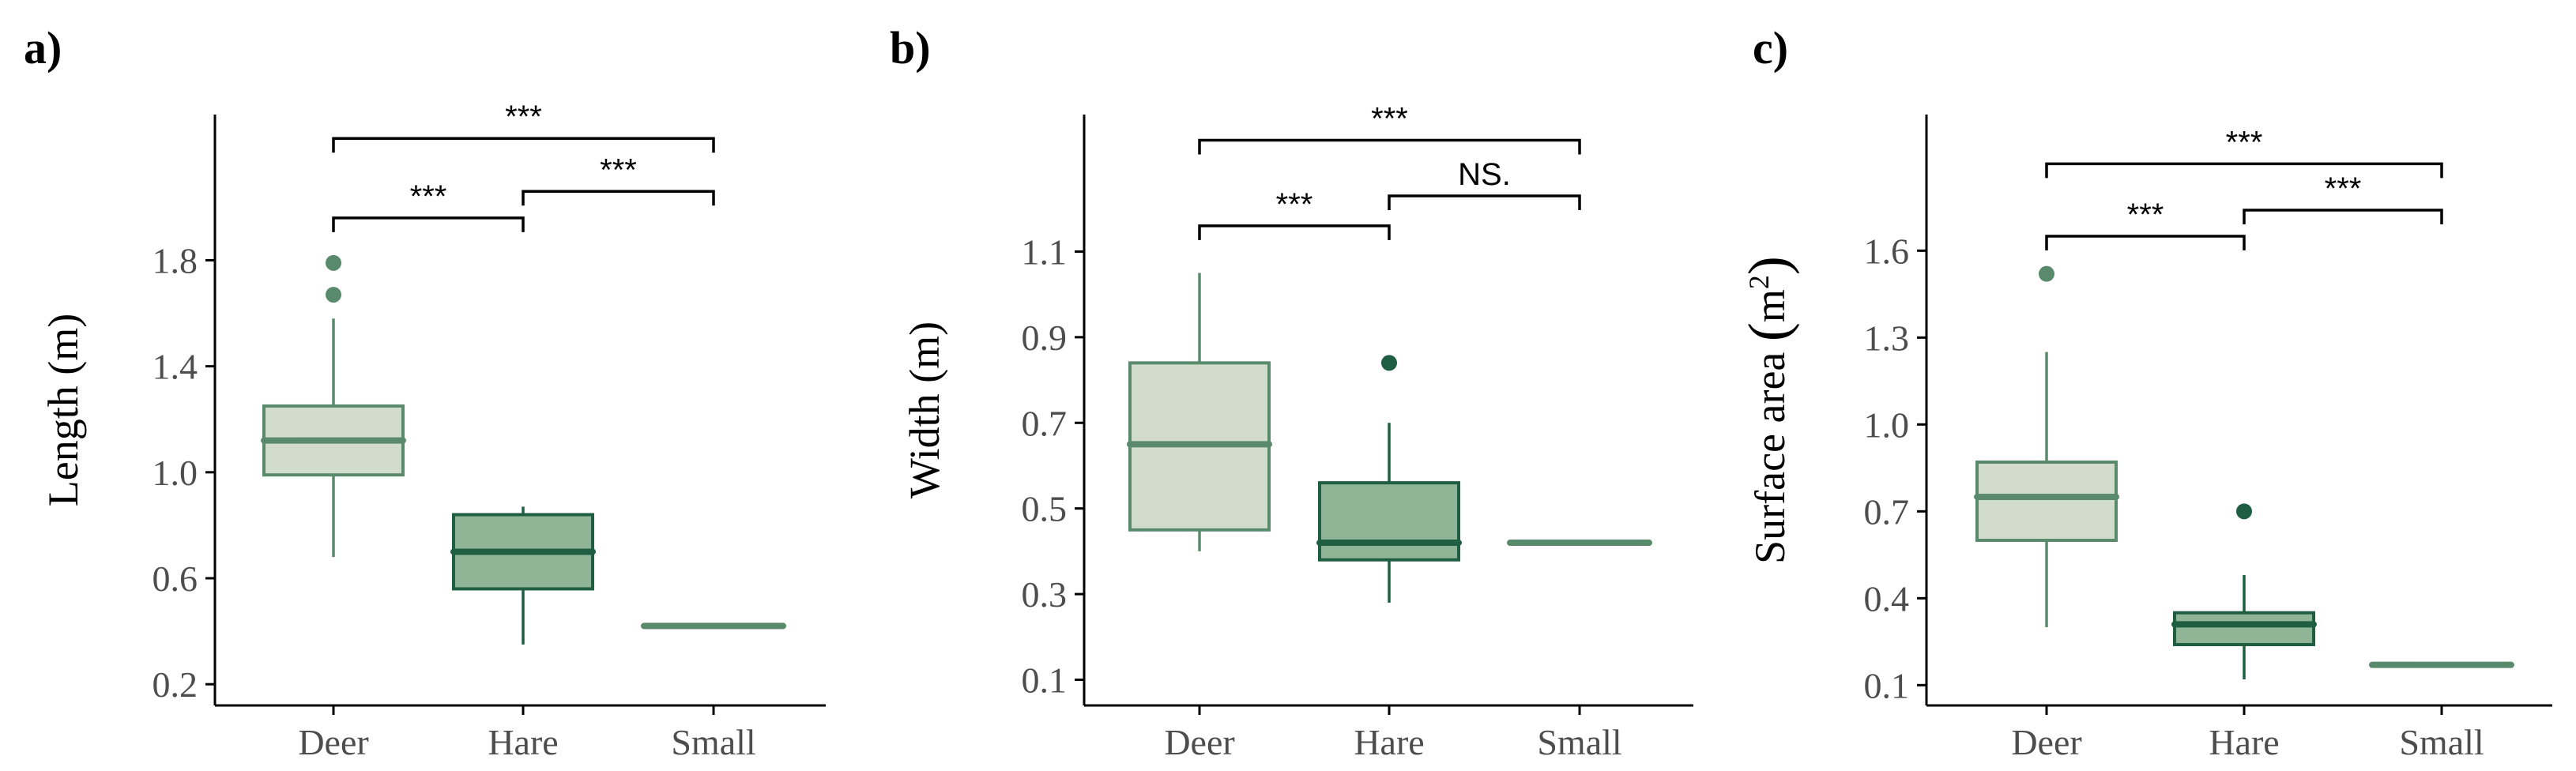 Image resolution: width=2576 pixels, height=771 pixels. I want to click on y-axis-title: Length (m), so click(63, 410).